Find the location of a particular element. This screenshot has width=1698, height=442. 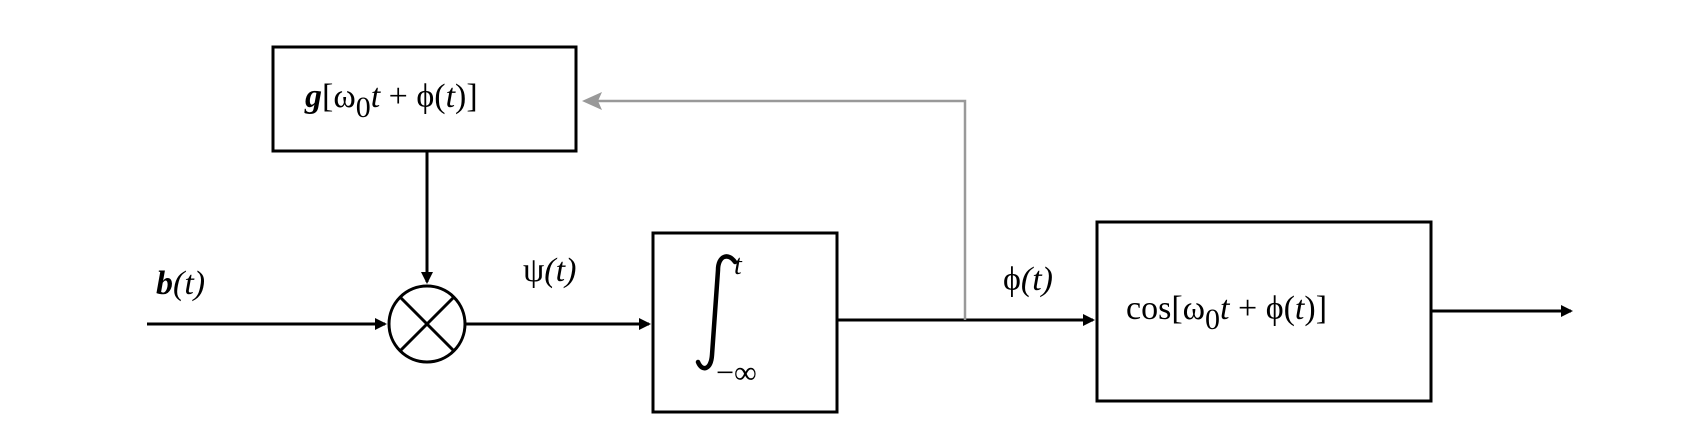

input-label: b(t) is located at coordinates (181, 283).